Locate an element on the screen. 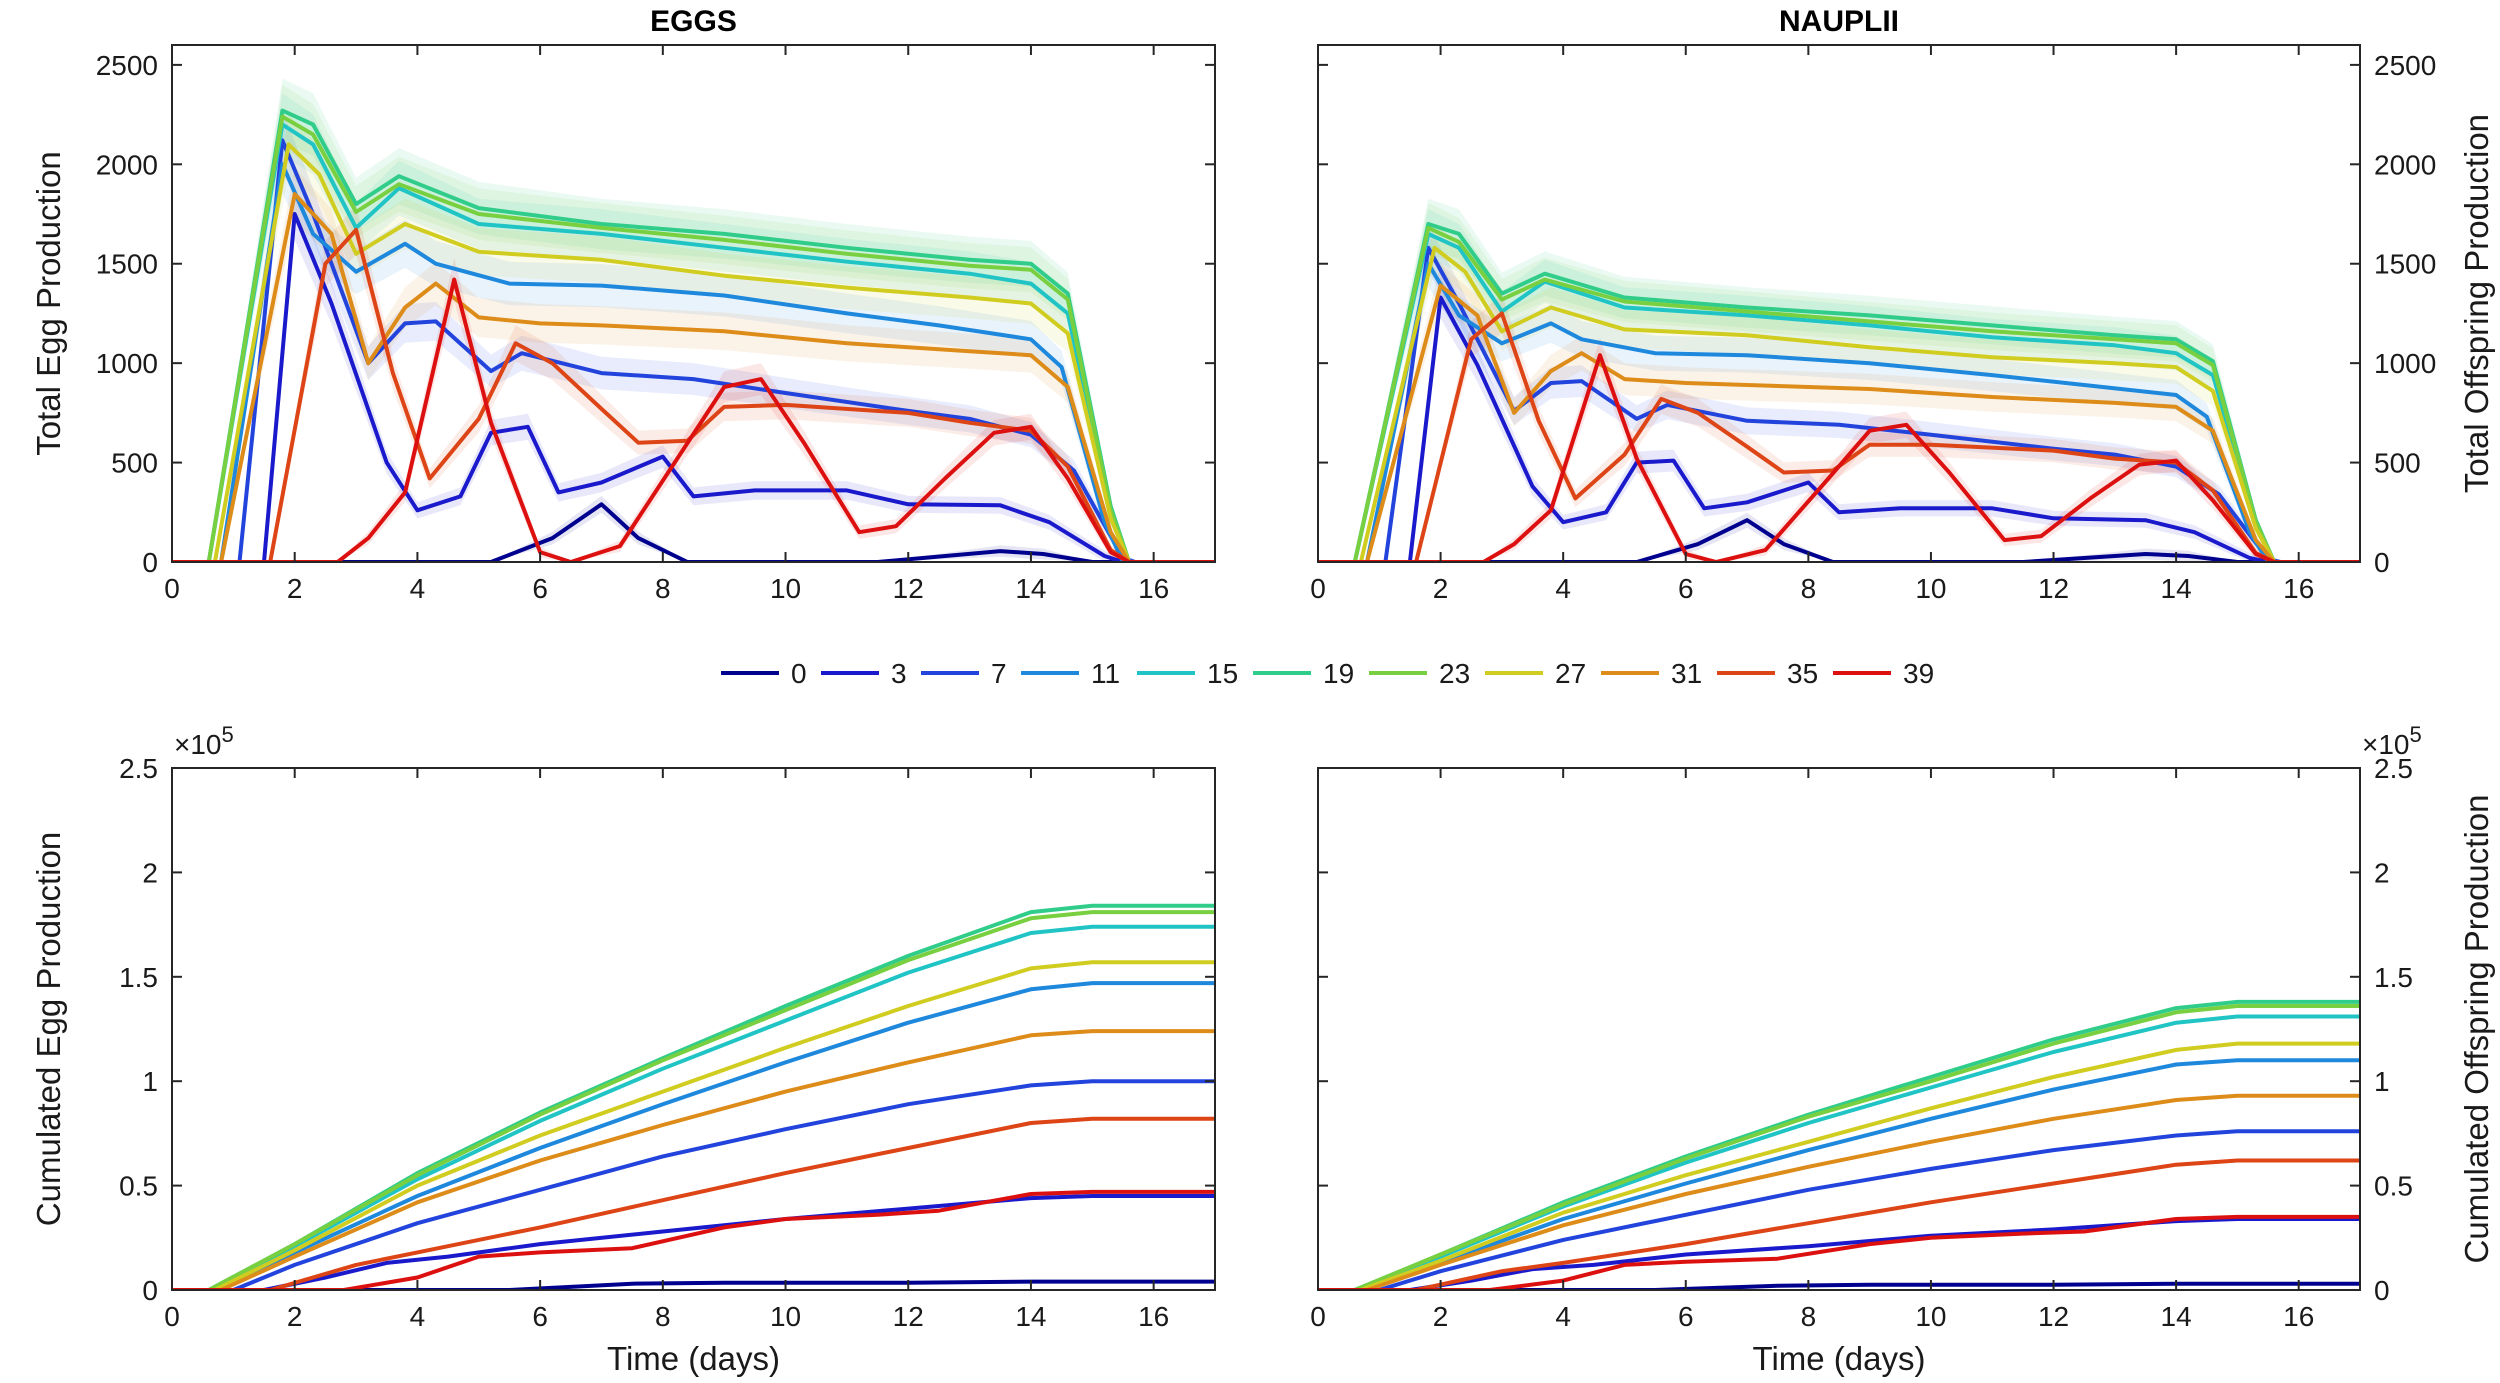 This screenshot has height=1383, width=2500. legend-item-0: 0 is located at coordinates (764, 673).